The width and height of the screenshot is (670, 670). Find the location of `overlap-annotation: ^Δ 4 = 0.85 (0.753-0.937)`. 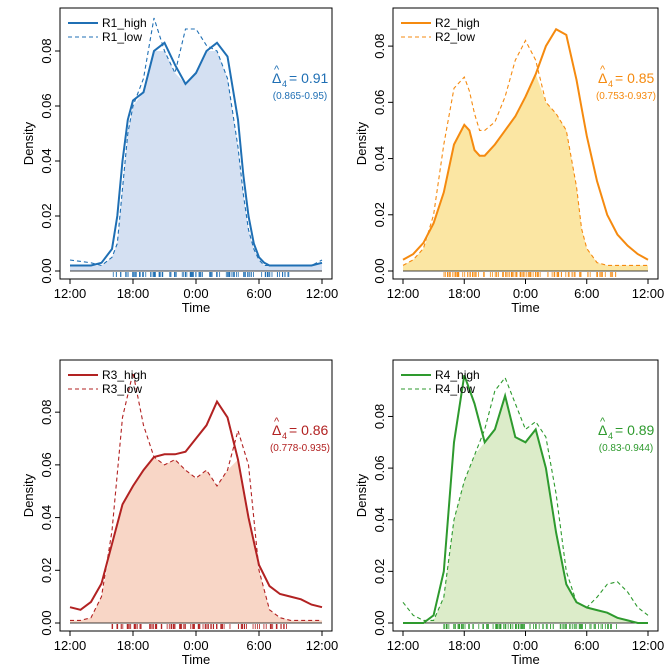

overlap-annotation: ^Δ 4 = 0.85 (0.753-0.937) is located at coordinates (626, 83).